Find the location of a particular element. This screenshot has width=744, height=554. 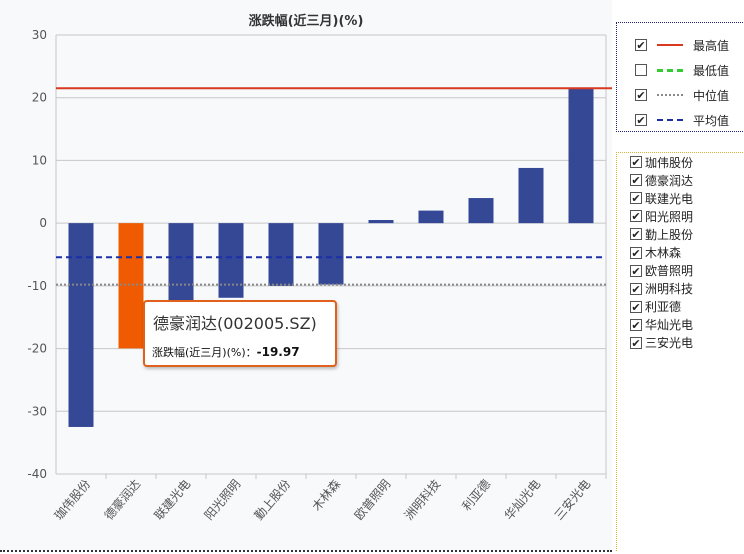

series-legend-item: ✔ 木林森 is located at coordinates (680, 252).